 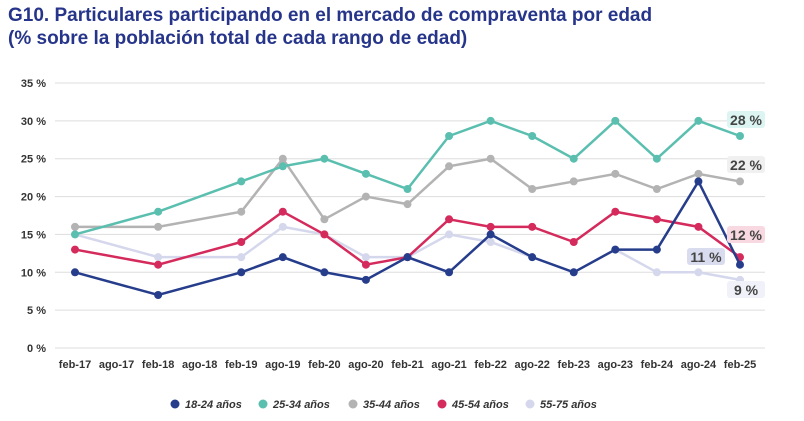 I want to click on y-tick-label: 0 %, so click(x=36, y=349).